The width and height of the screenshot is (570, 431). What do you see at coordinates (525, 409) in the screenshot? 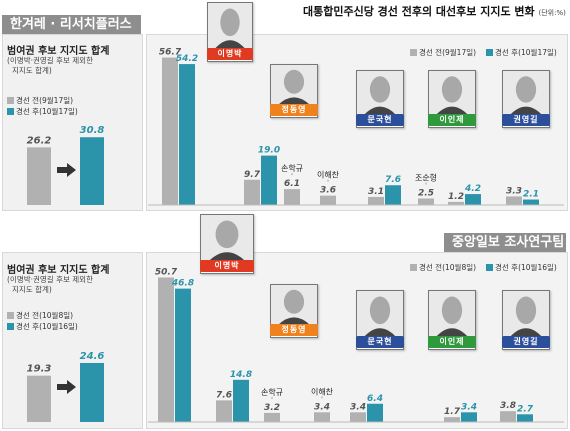
I see `data-label: 2.7` at bounding box center [525, 409].